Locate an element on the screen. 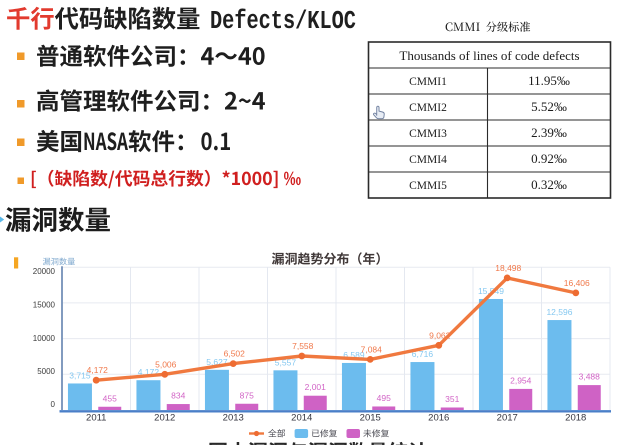  svg-text: 834 is located at coordinates (178, 396).